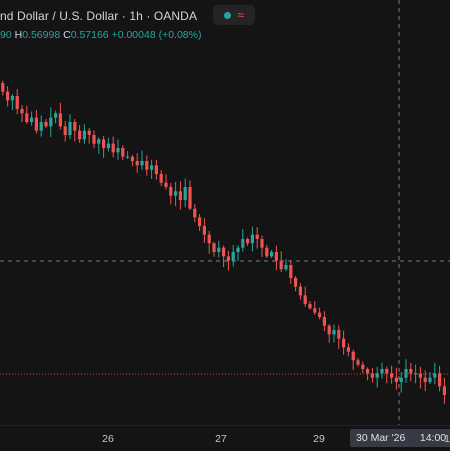 The height and width of the screenshot is (451, 450). What do you see at coordinates (6, 35) in the screenshot?
I see `open-value-tail: 90` at bounding box center [6, 35].